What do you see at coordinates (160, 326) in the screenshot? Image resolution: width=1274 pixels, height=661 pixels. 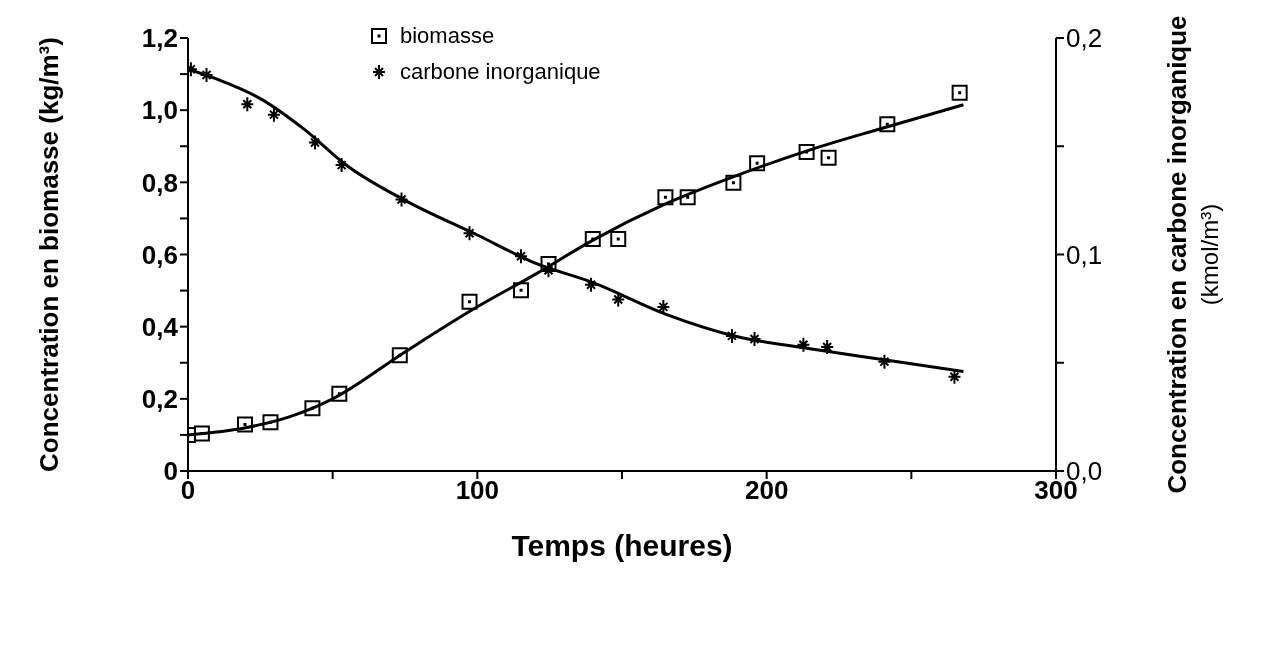 I see `y-tick-label: 0,4` at bounding box center [160, 326].